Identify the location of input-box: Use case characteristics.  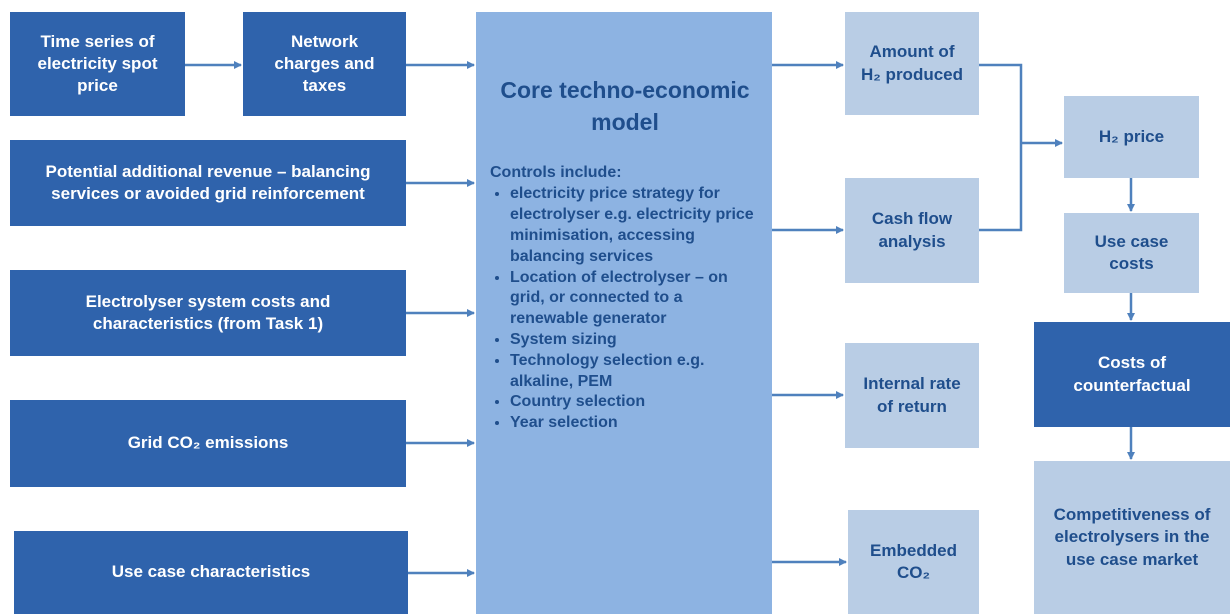
(211, 572).